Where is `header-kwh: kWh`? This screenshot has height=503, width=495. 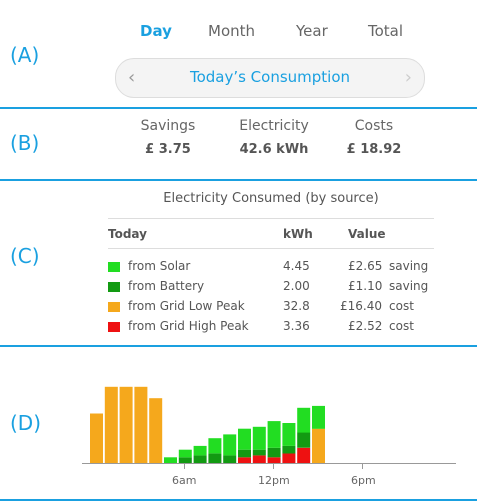
header-kwh: kWh is located at coordinates (298, 234).